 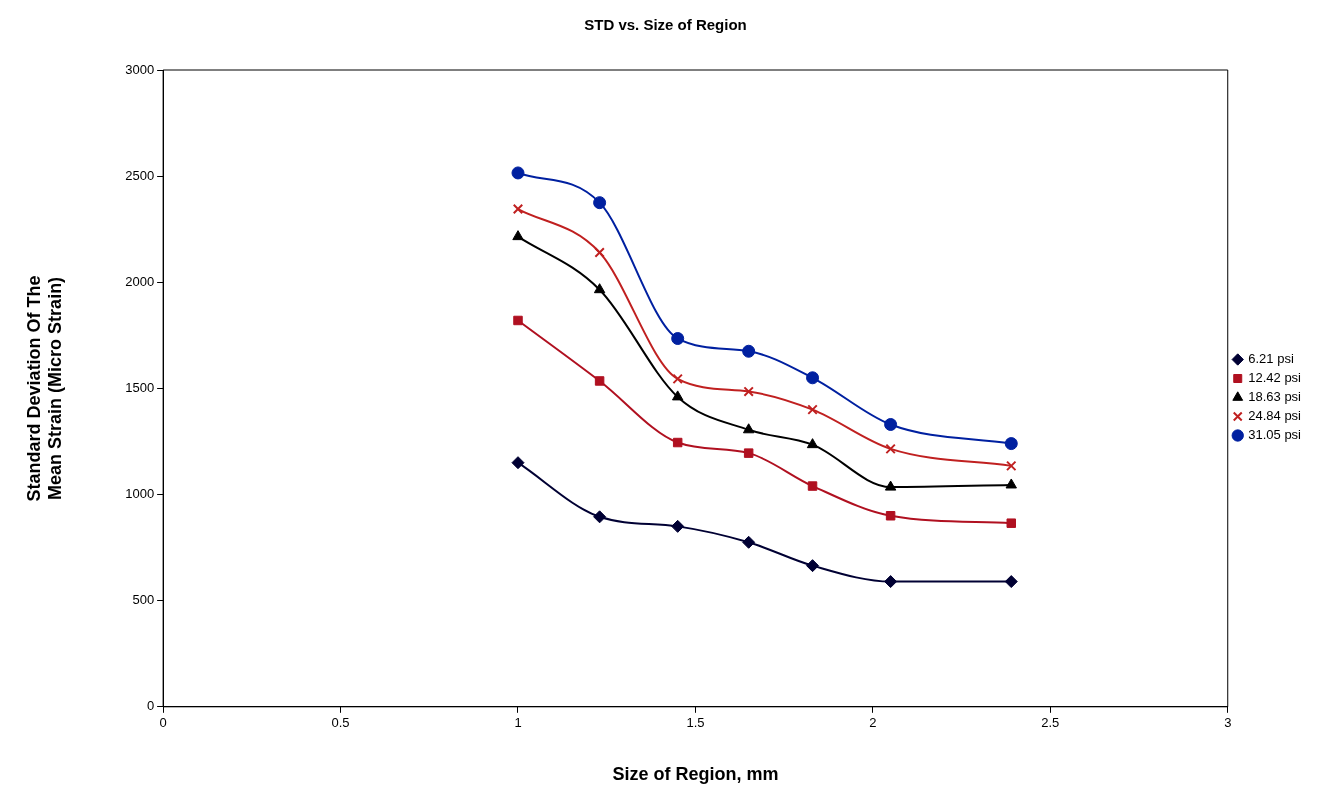 I want to click on legend-label: 6.21 psi, so click(x=1271, y=359).